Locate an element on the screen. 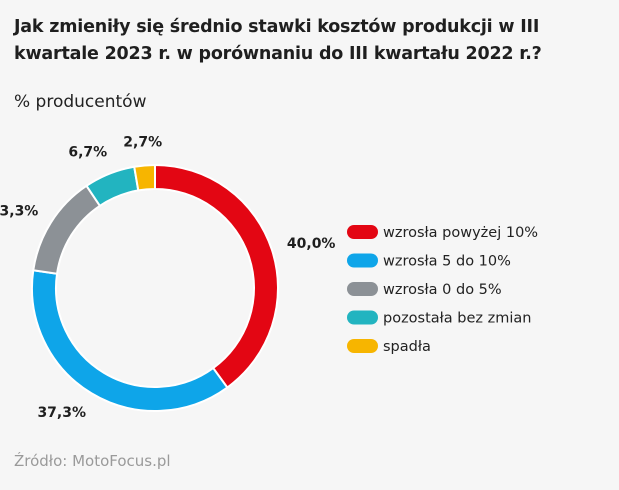  data-label-wzrosla-powyzej-10: 40,0% is located at coordinates (311, 244).